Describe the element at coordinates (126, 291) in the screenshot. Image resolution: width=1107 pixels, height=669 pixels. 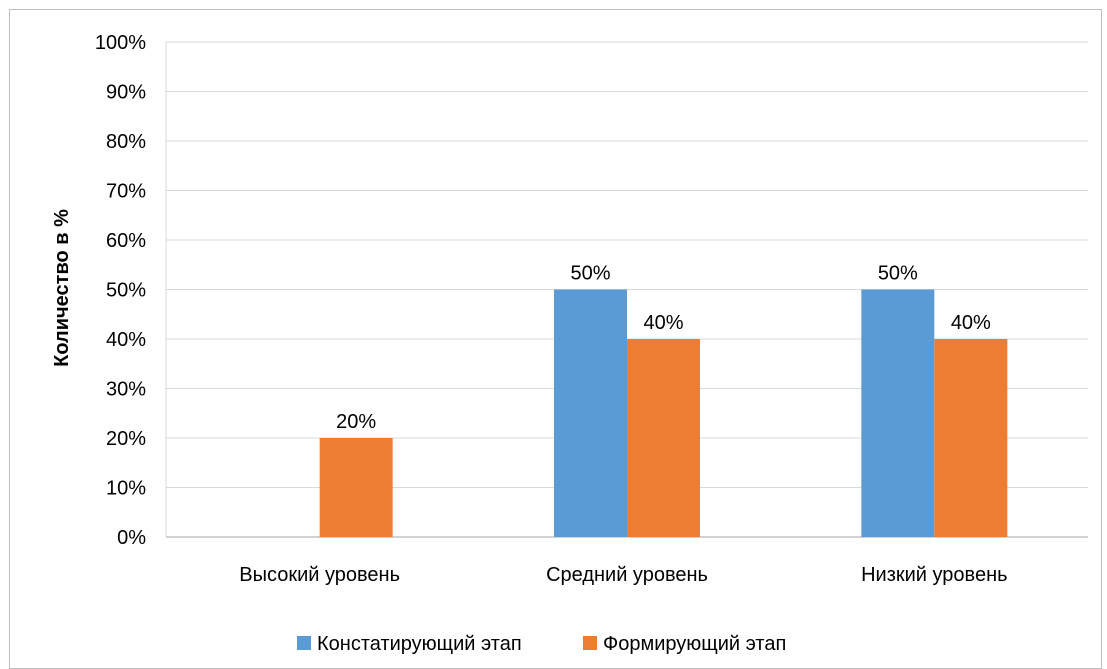
I see `y-tick-label: 50%` at that location.